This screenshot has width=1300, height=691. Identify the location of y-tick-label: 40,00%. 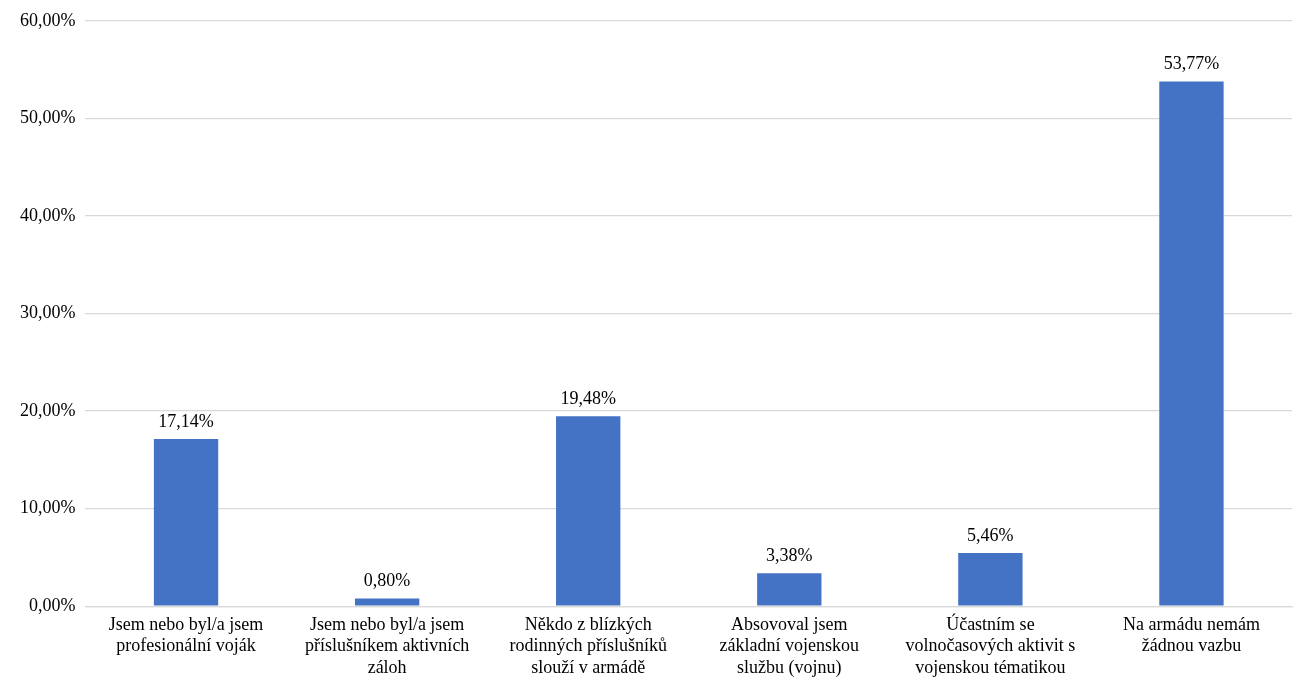
(47, 214).